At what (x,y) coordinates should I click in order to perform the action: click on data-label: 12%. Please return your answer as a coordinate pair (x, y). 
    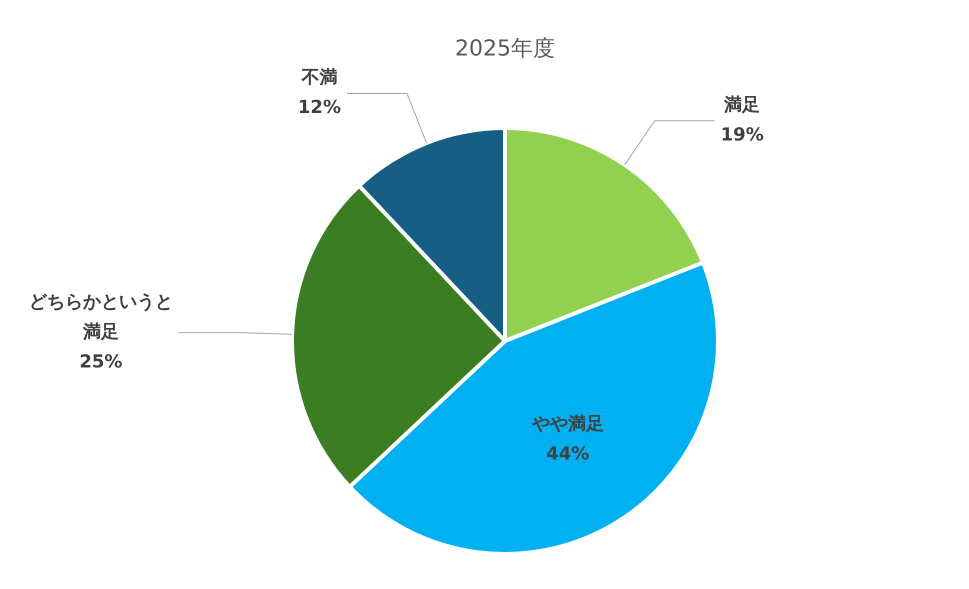
    Looking at the image, I should click on (319, 107).